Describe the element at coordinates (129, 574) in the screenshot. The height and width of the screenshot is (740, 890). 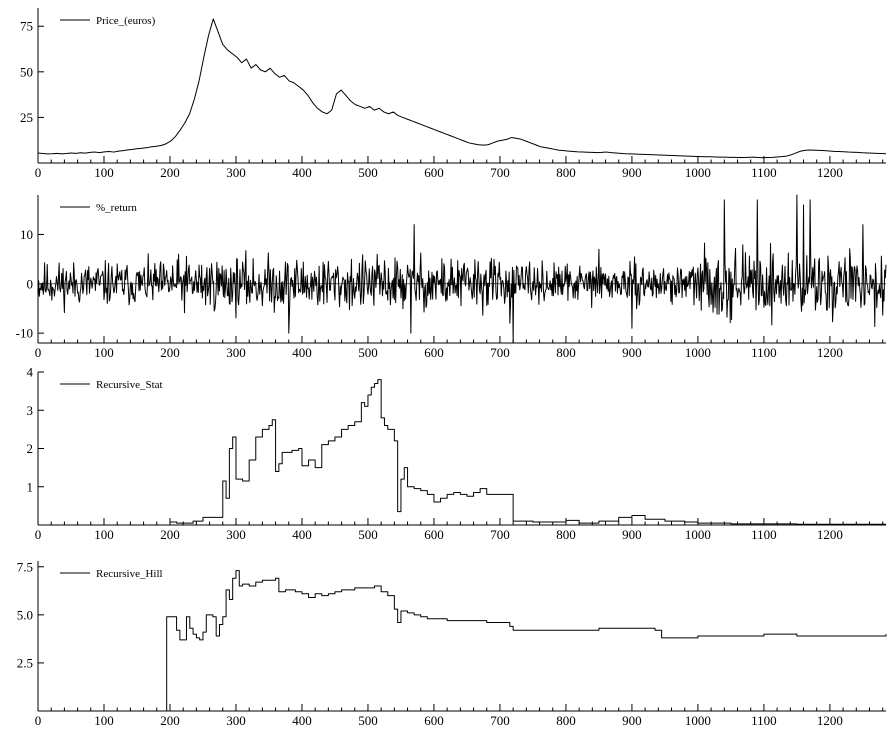
I see `legend-label: Recursive_Hill` at that location.